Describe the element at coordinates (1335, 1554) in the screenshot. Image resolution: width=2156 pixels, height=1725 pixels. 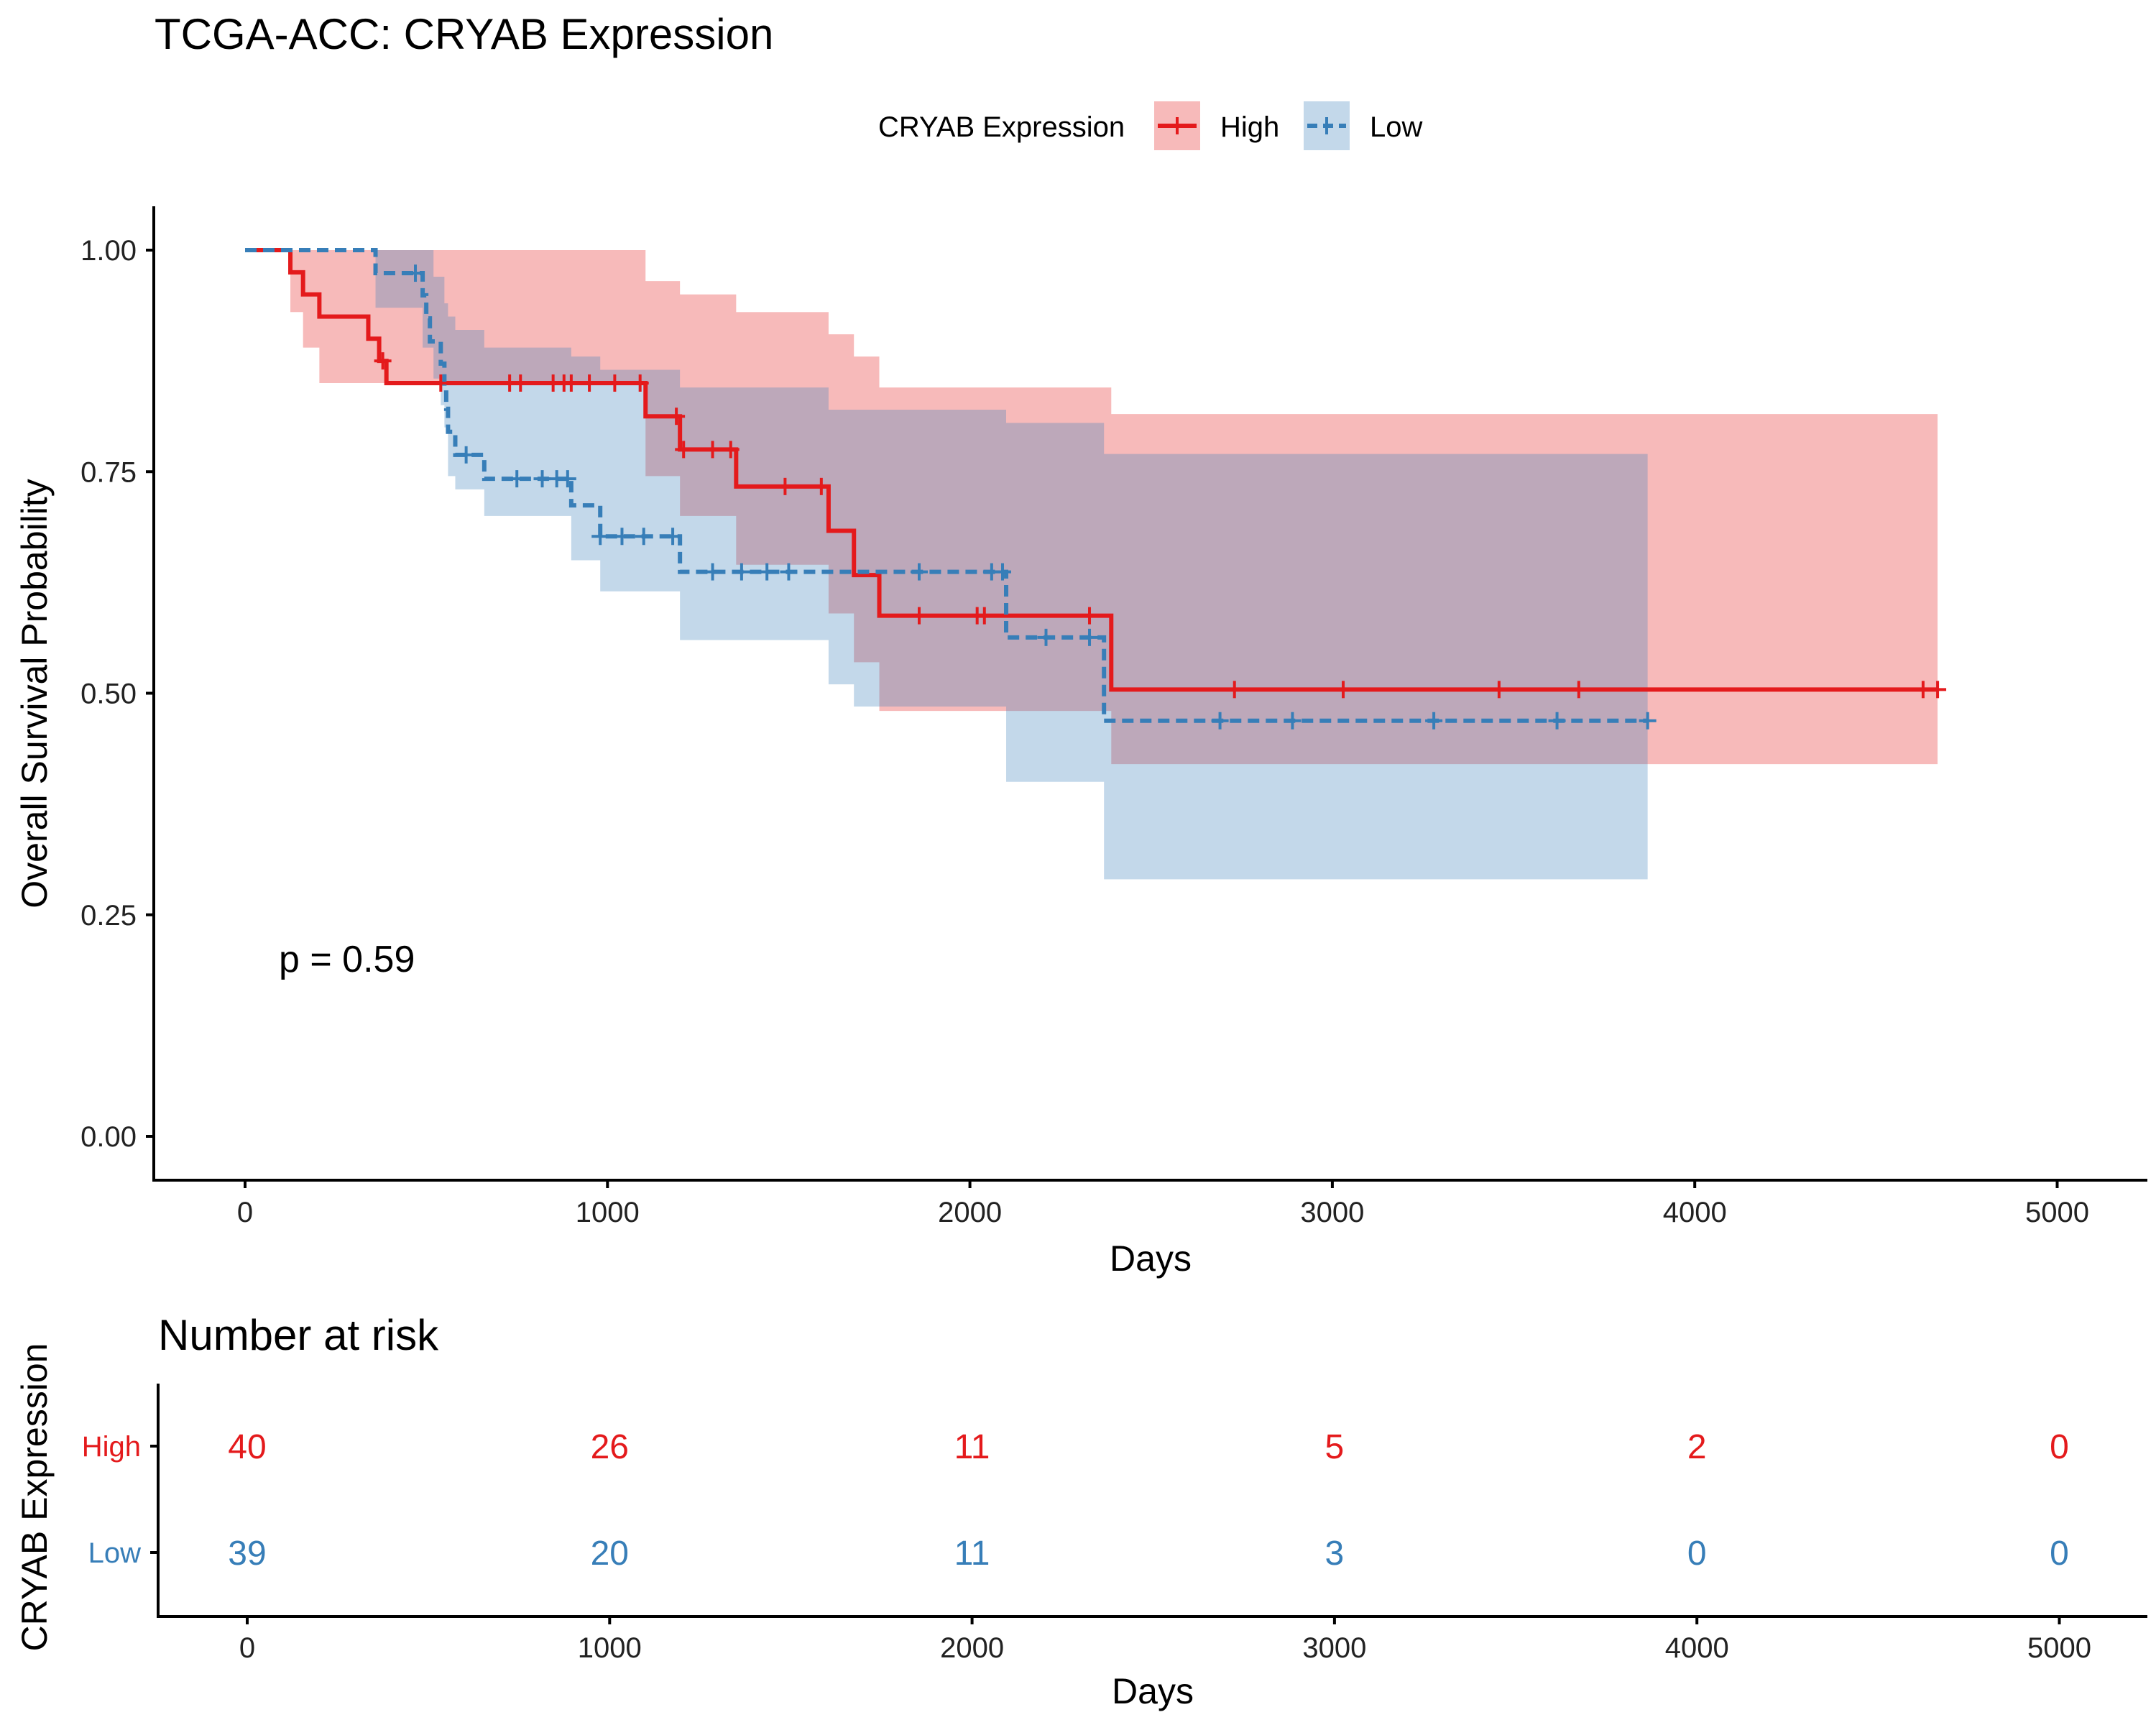
I see `risk-count-low: 3` at that location.